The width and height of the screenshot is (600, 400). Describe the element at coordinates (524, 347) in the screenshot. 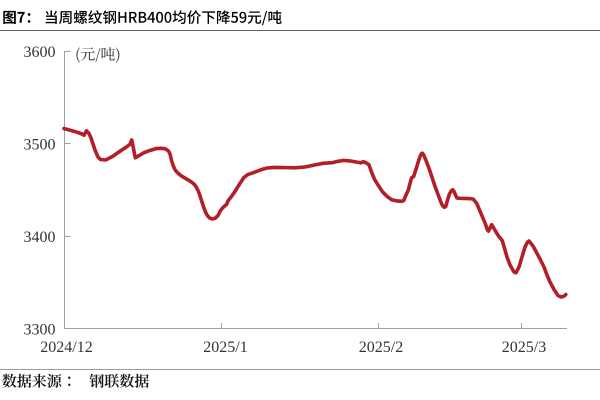

I see `svg-text: 2025/3` at that location.